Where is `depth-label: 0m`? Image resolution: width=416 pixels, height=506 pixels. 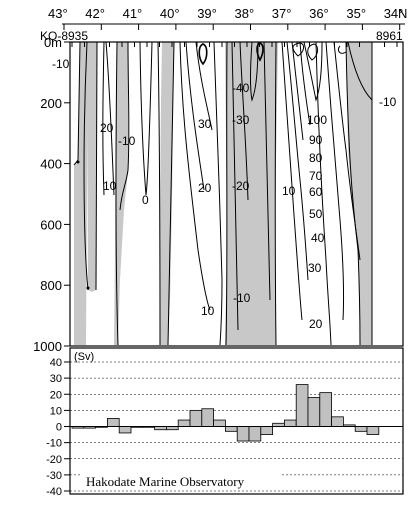
depth-label: 0m is located at coordinates (53, 42).